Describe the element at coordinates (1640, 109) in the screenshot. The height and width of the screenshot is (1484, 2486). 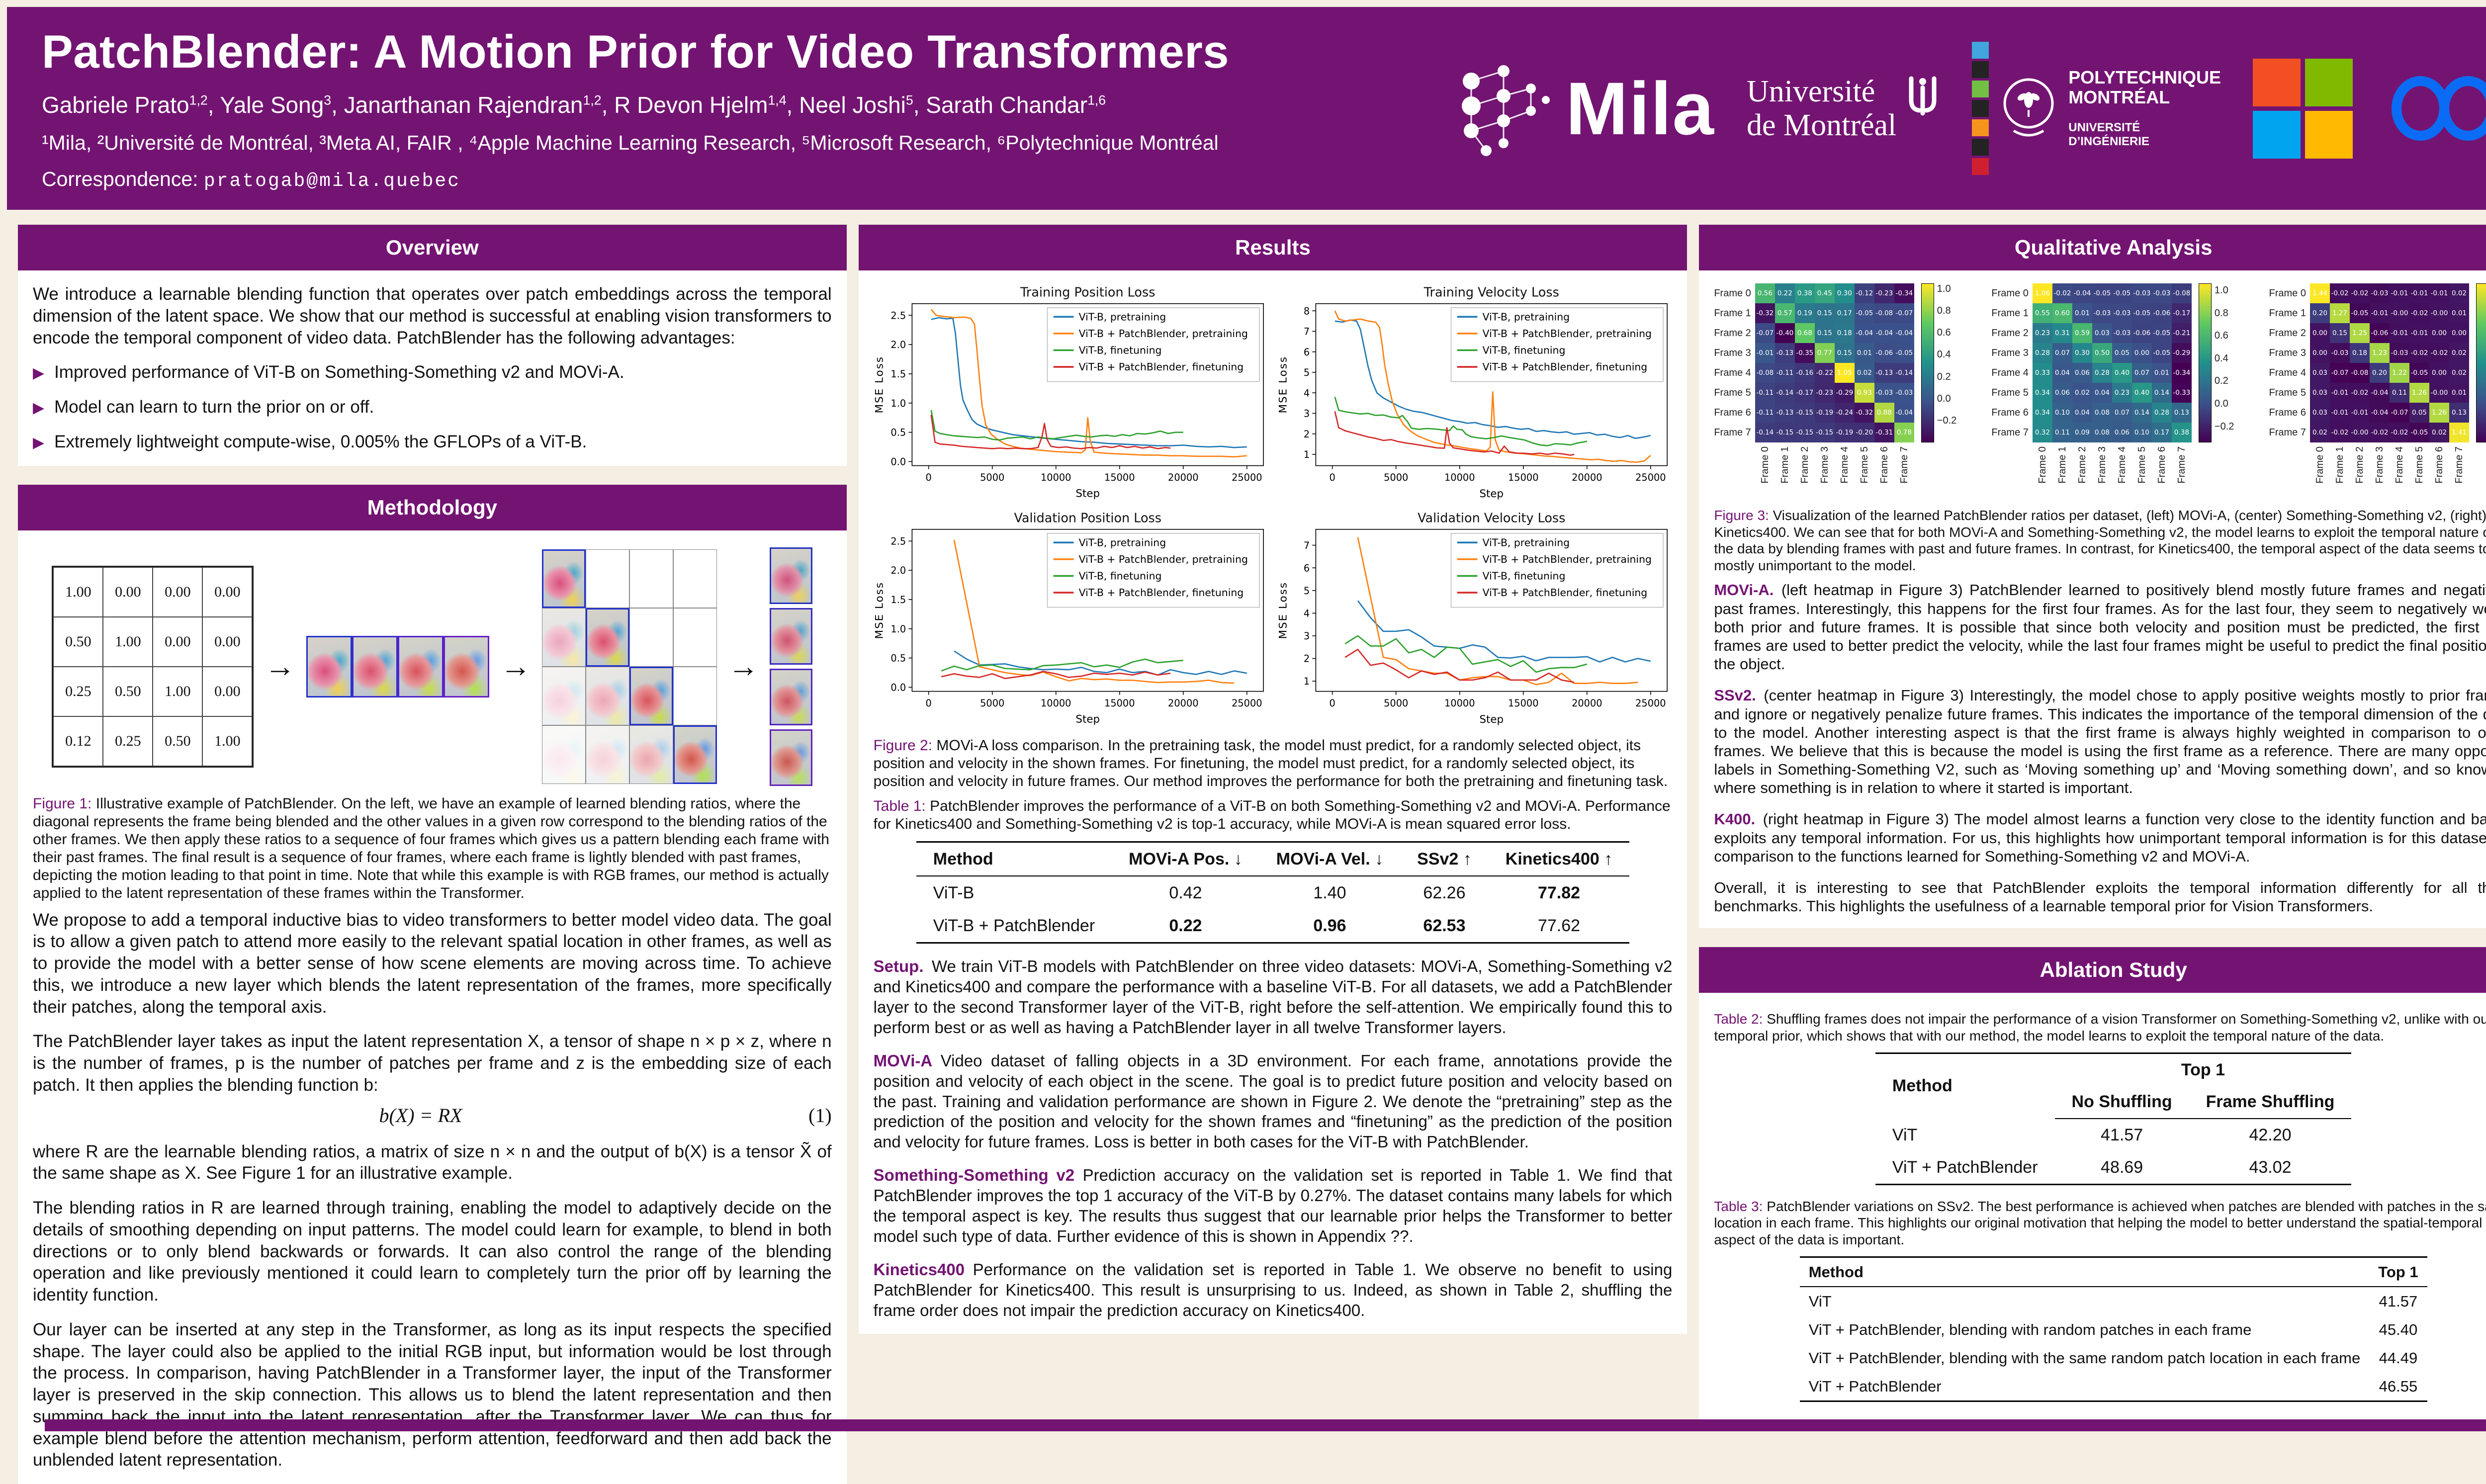
I see `mila-wordmark: Mila` at that location.